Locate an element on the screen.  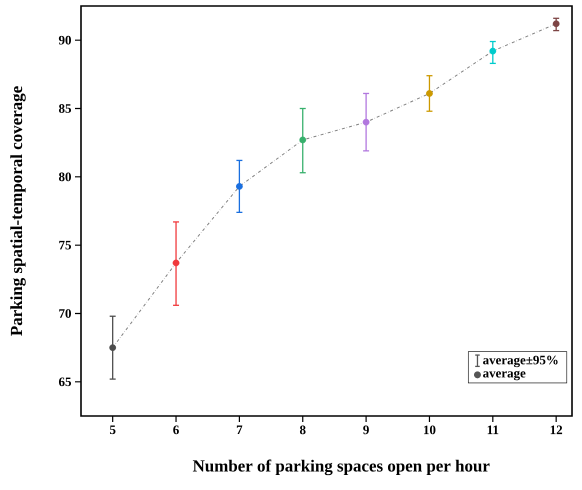
y-tick-label: 65 is located at coordinates (65, 381).